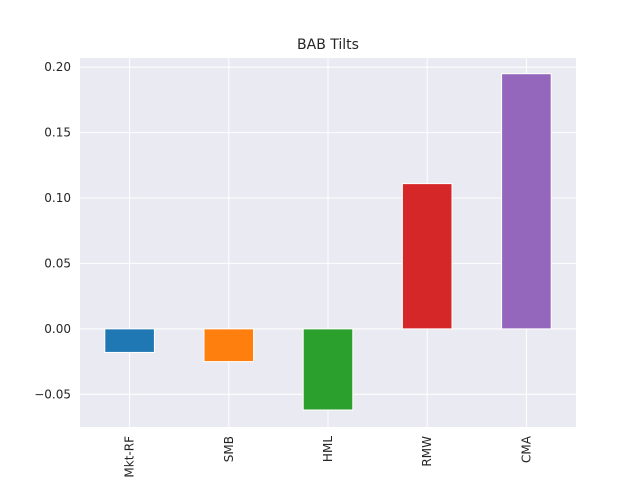 Image resolution: width=640 pixels, height=480 pixels. Describe the element at coordinates (57, 67) in the screenshot. I see `y-tick-label: 0.20` at that location.